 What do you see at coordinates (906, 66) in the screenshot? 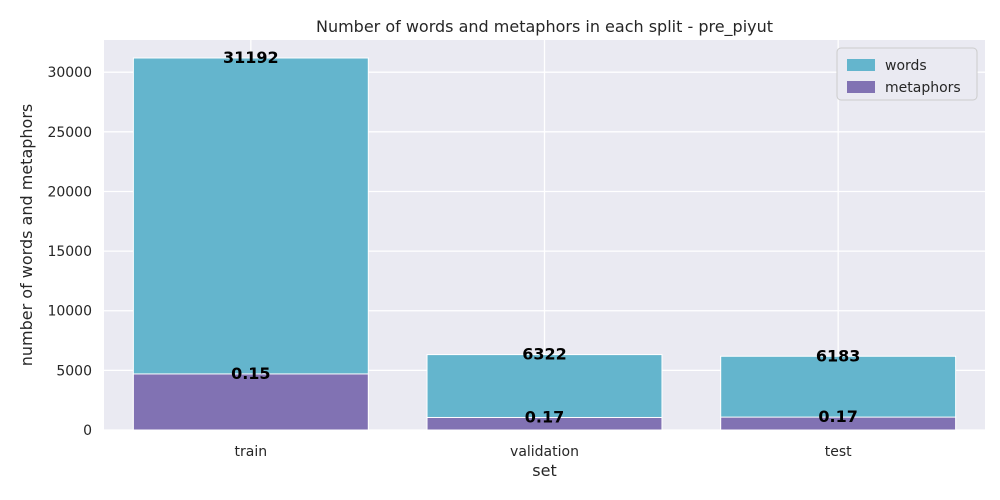
I see `legend-entry-words: words` at bounding box center [906, 66].